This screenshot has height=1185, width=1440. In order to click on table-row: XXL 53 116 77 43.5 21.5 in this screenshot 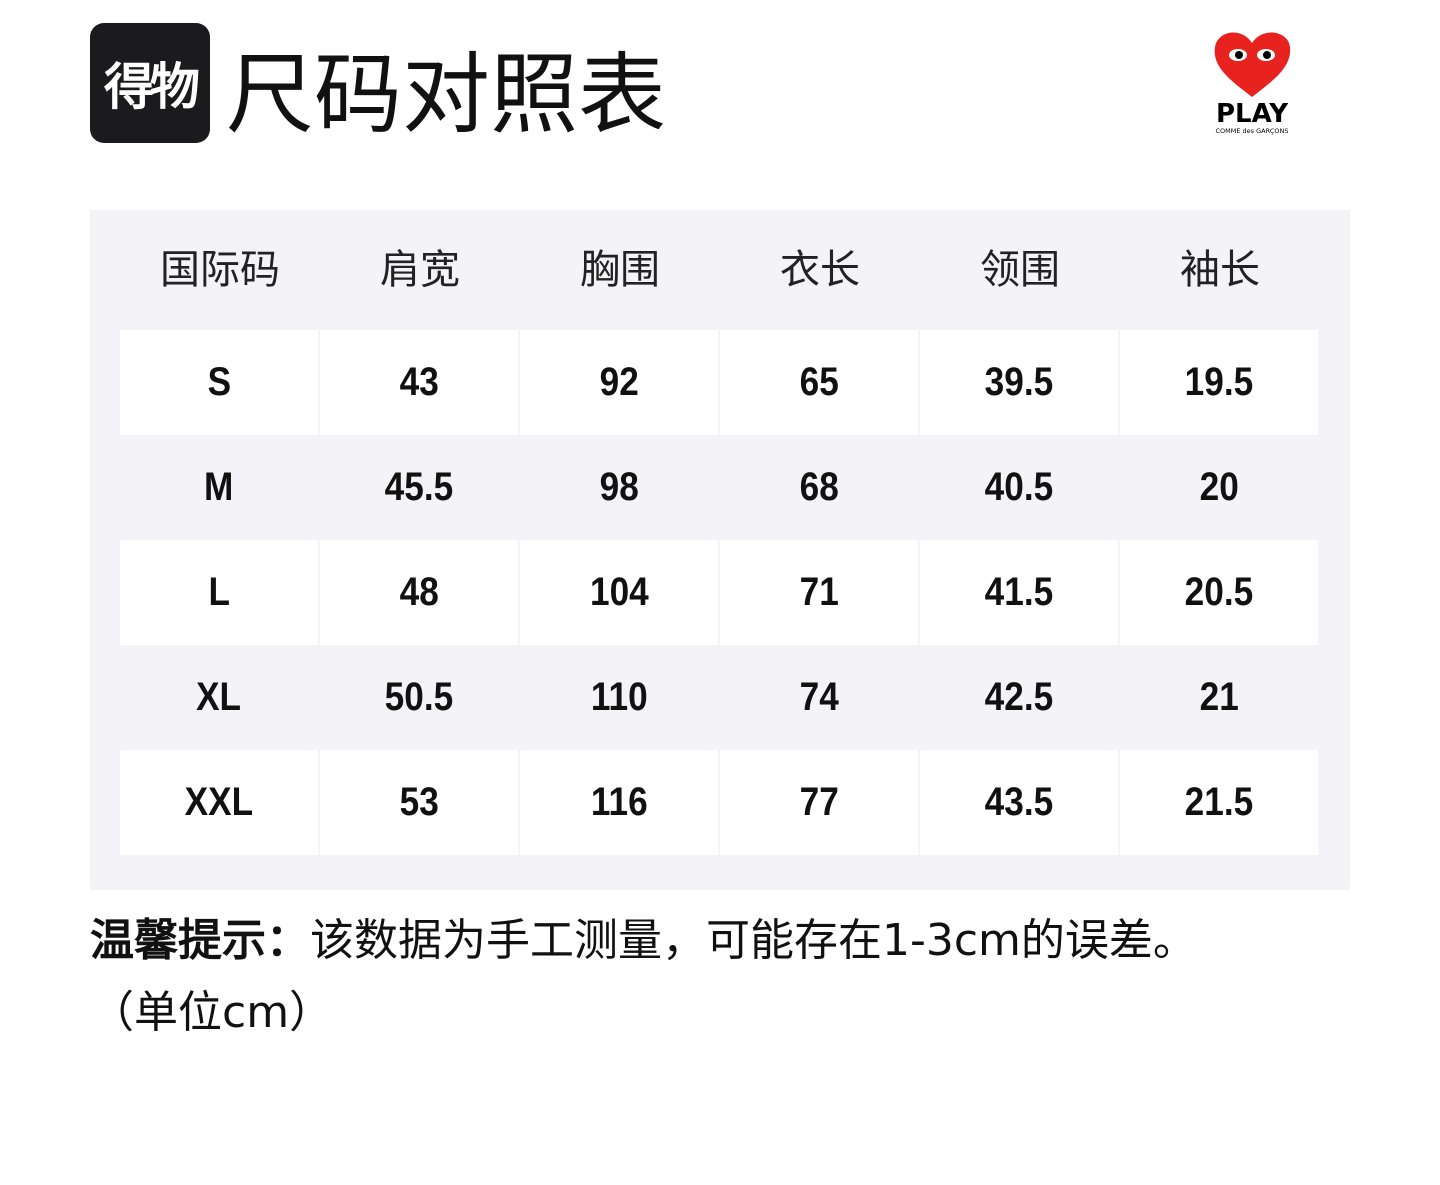, I will do `click(720, 802)`.